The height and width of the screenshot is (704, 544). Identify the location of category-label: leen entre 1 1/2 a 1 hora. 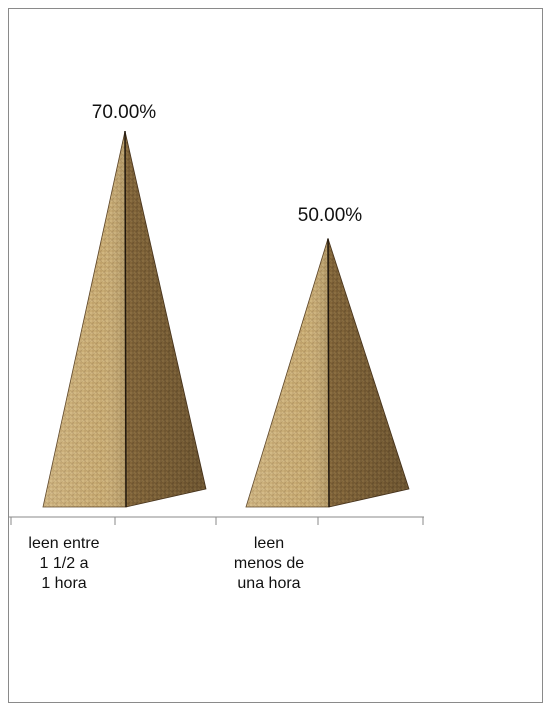
(63, 563).